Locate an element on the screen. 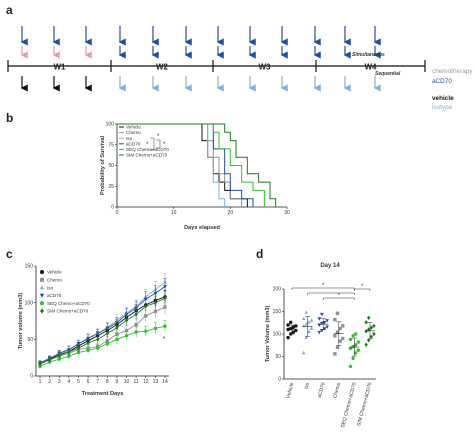  y-tick-label: 200 is located at coordinates (277, 290).